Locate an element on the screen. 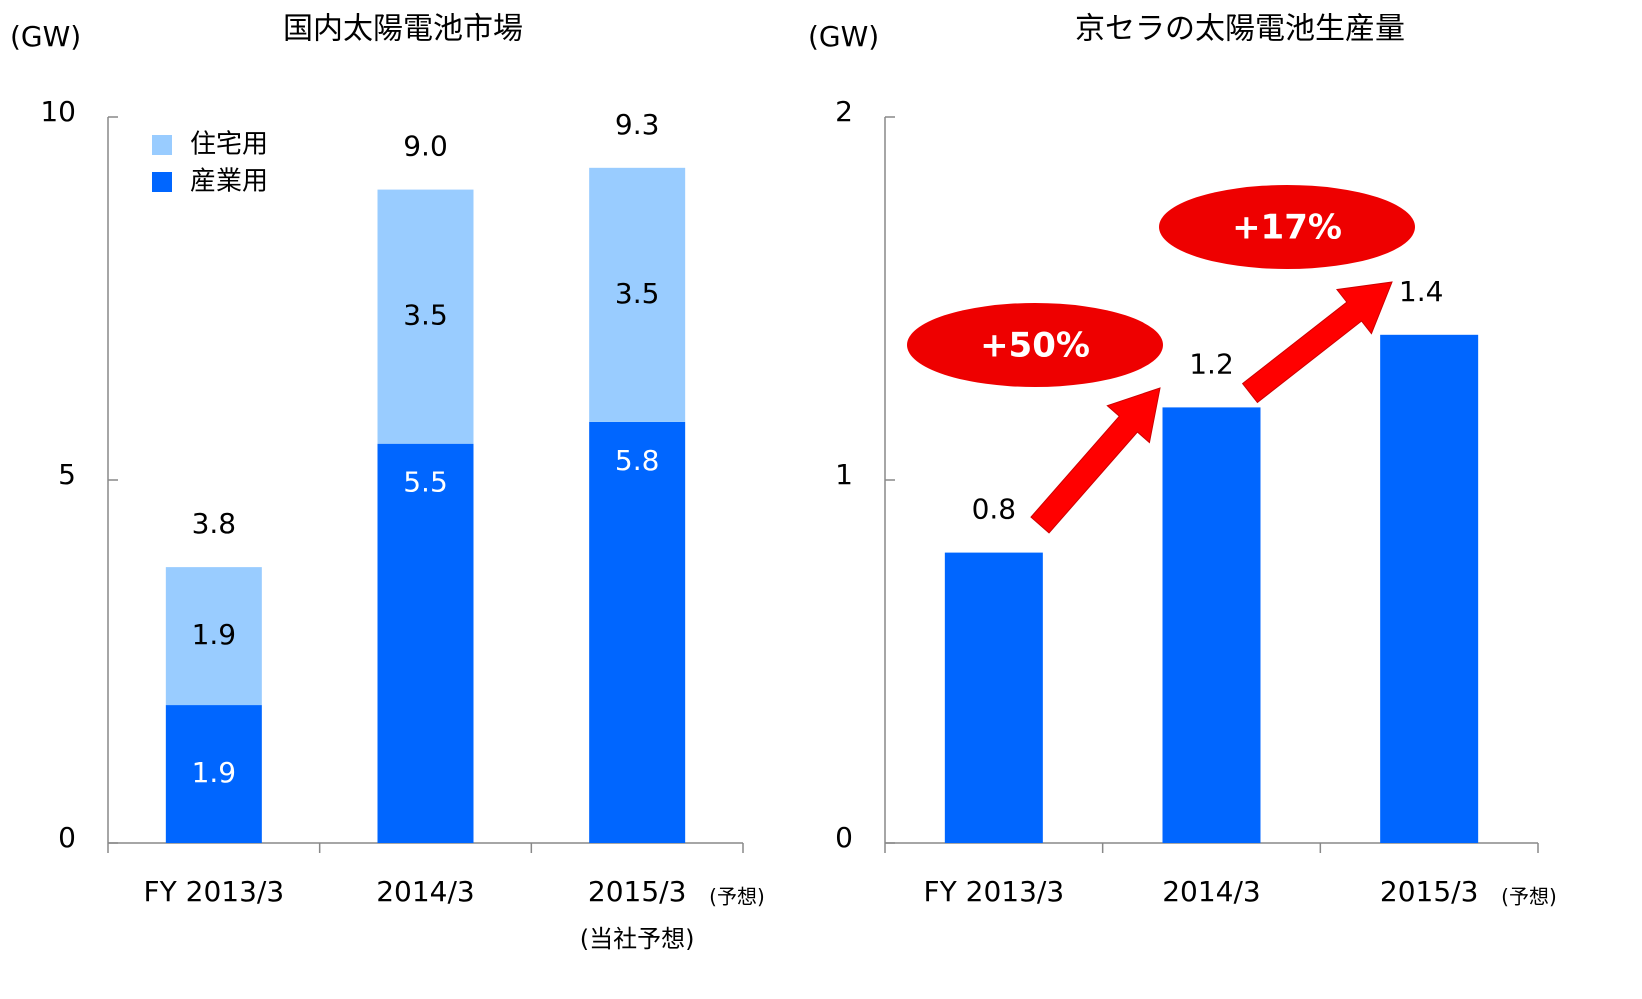 This screenshot has height=999, width=1642. legend-label: 住宅用 is located at coordinates (229, 145).